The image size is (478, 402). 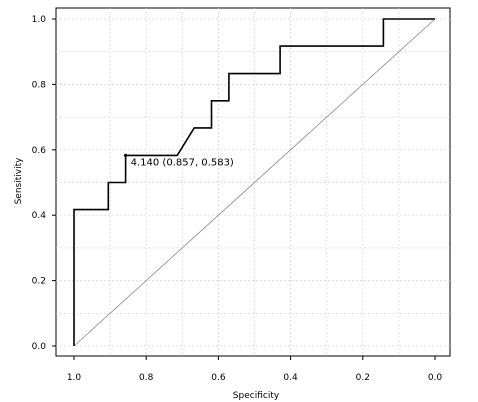 What do you see at coordinates (39, 347) in the screenshot?
I see `y-tick-label: 0.0` at bounding box center [39, 347].